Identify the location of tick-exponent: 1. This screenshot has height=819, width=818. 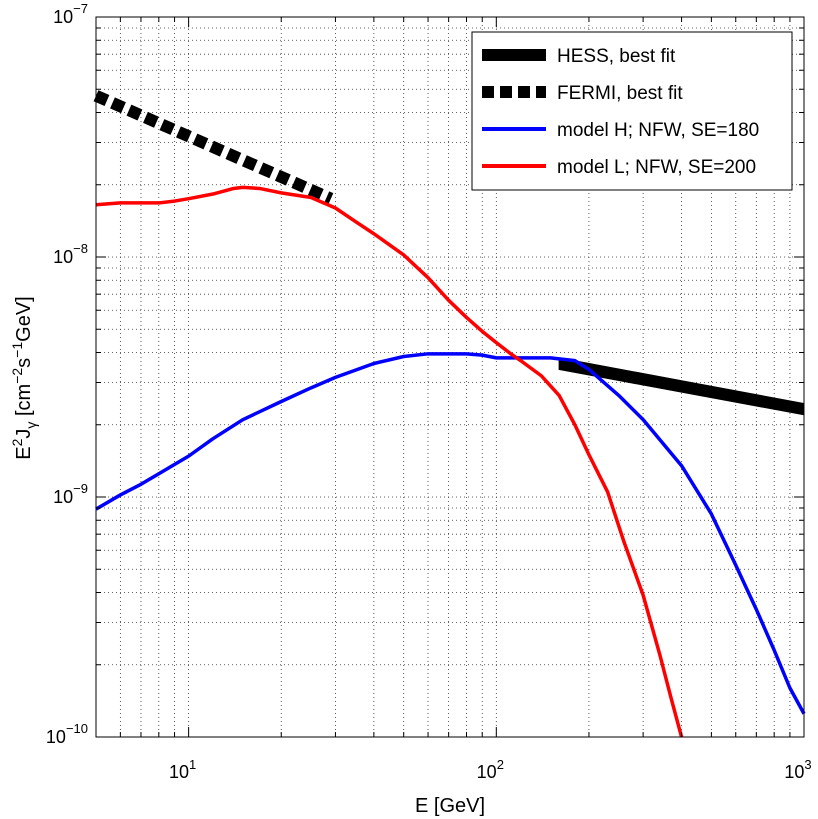
(192, 764).